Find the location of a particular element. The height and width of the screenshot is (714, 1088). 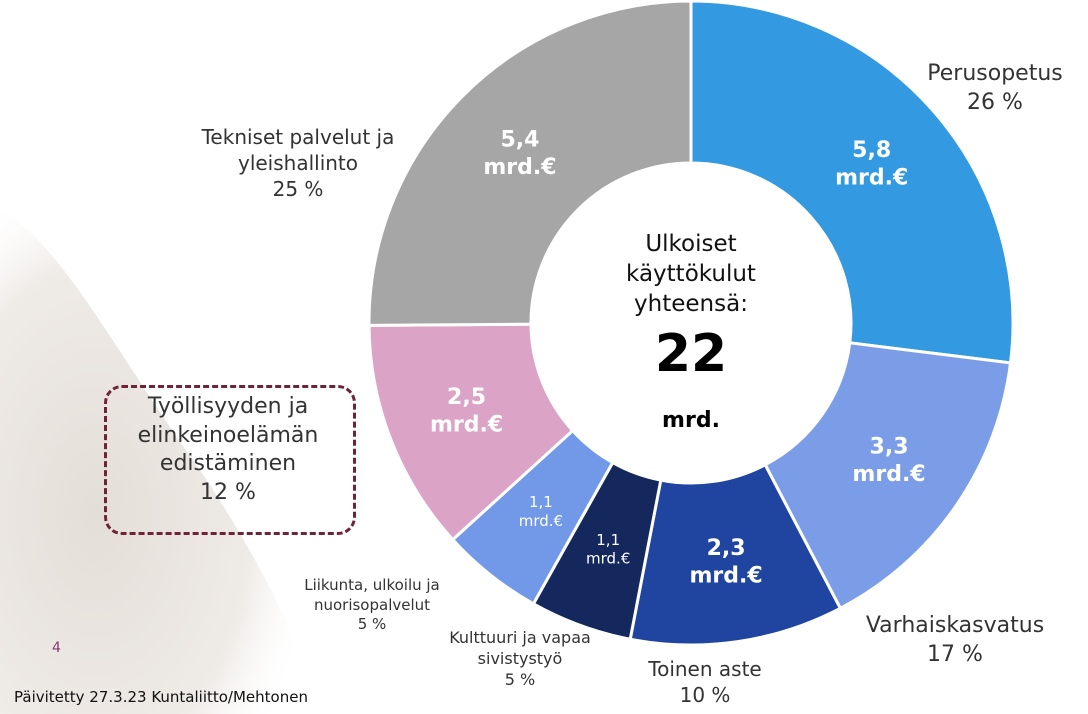

value-number: 2,5 is located at coordinates (466, 397).